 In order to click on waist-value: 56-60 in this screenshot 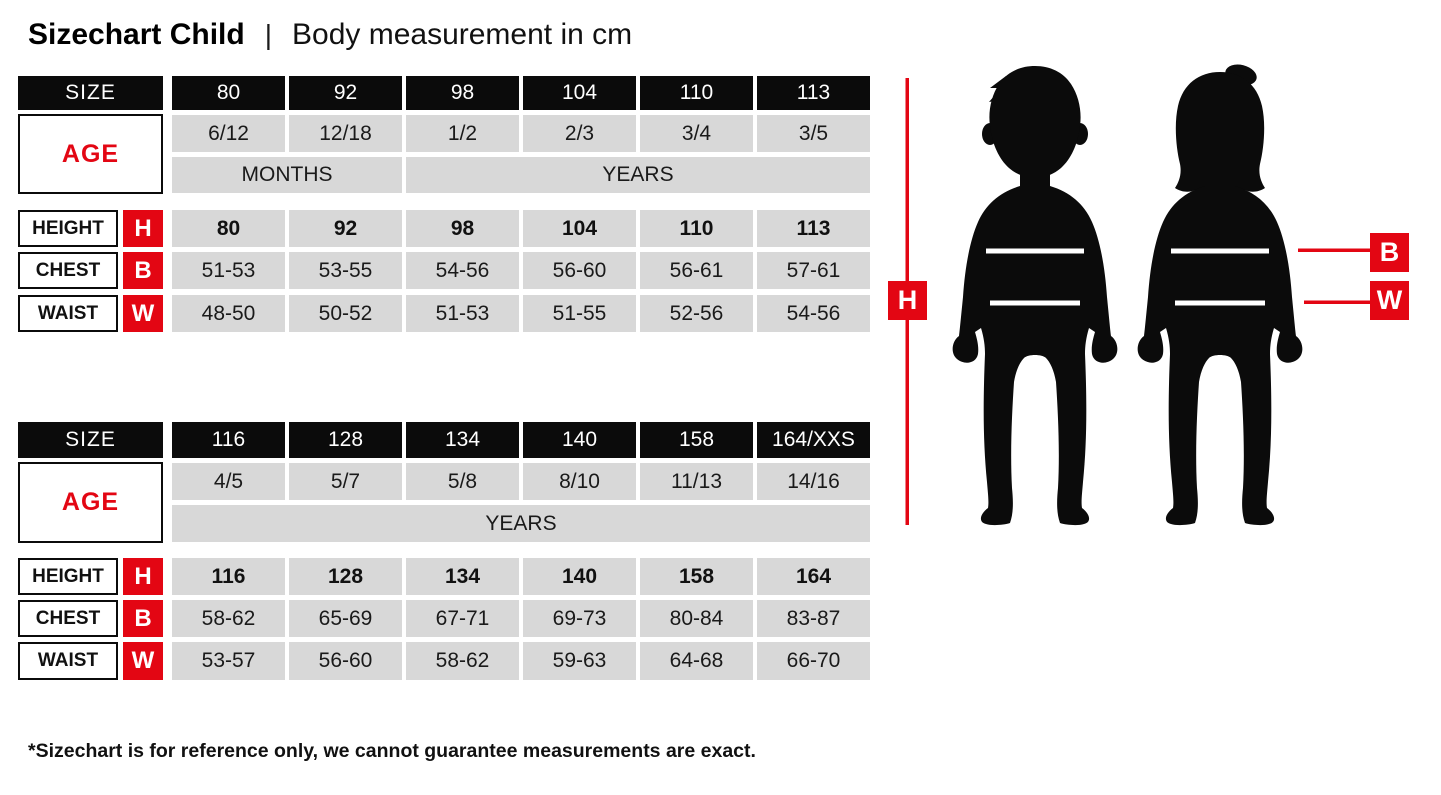, I will do `click(345, 661)`.